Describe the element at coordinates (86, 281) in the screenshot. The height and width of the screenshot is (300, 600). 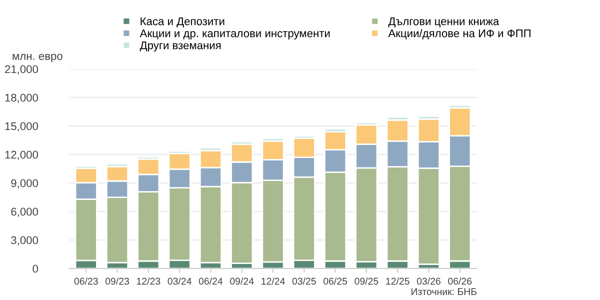
I see `x-tick-label: 06/23` at that location.